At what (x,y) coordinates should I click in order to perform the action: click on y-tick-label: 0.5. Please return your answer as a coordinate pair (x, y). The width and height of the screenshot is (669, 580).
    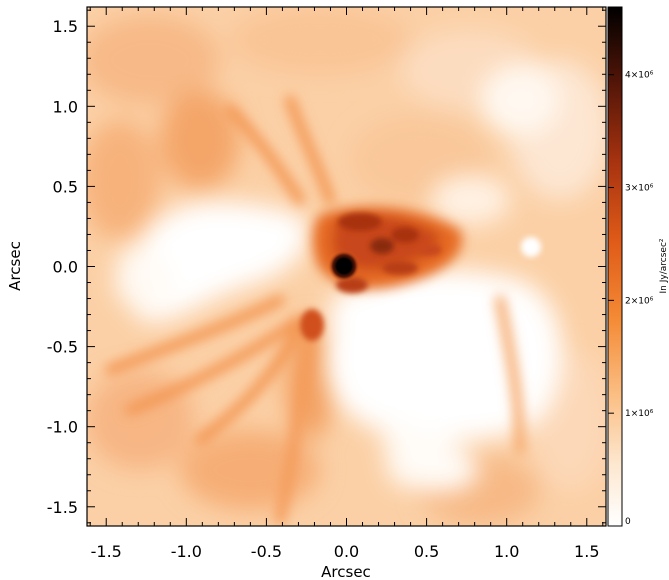
    Looking at the image, I should click on (65, 186).